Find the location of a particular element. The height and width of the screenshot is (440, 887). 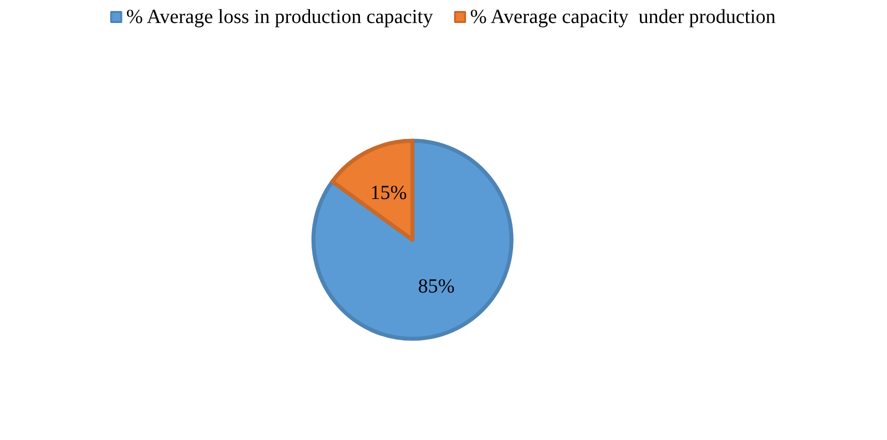

data-label: 85% is located at coordinates (436, 287).